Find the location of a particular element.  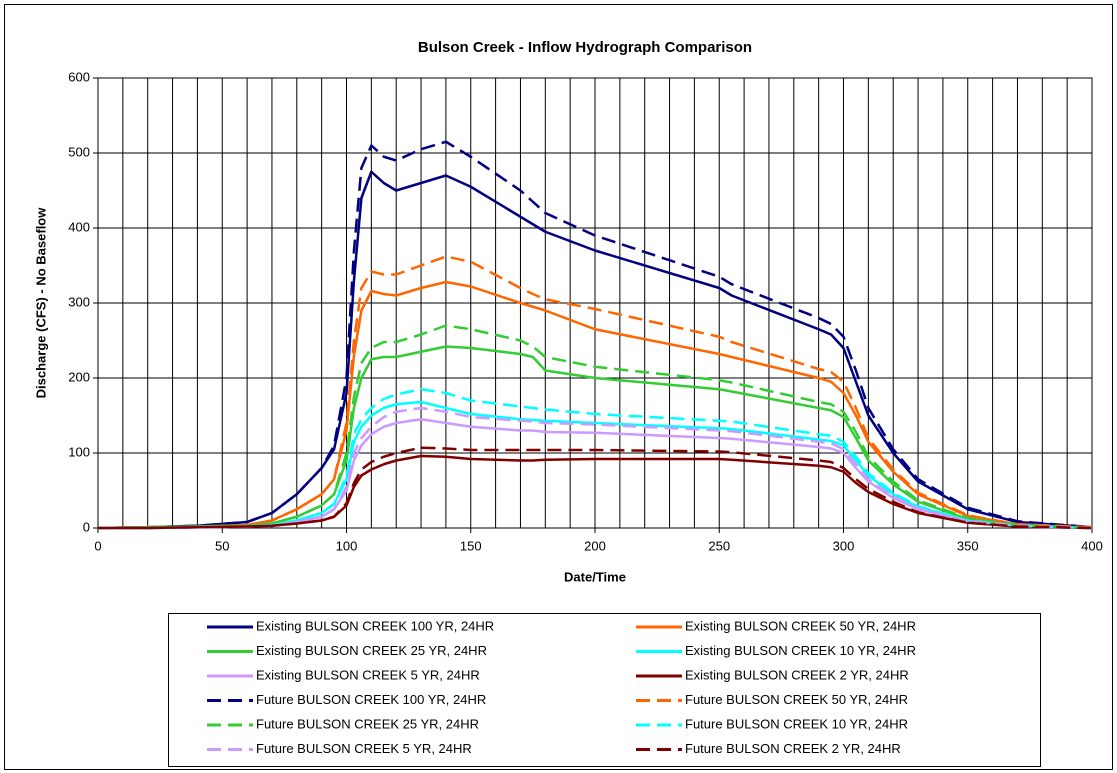

y-tick-label: 200 is located at coordinates (79, 376).